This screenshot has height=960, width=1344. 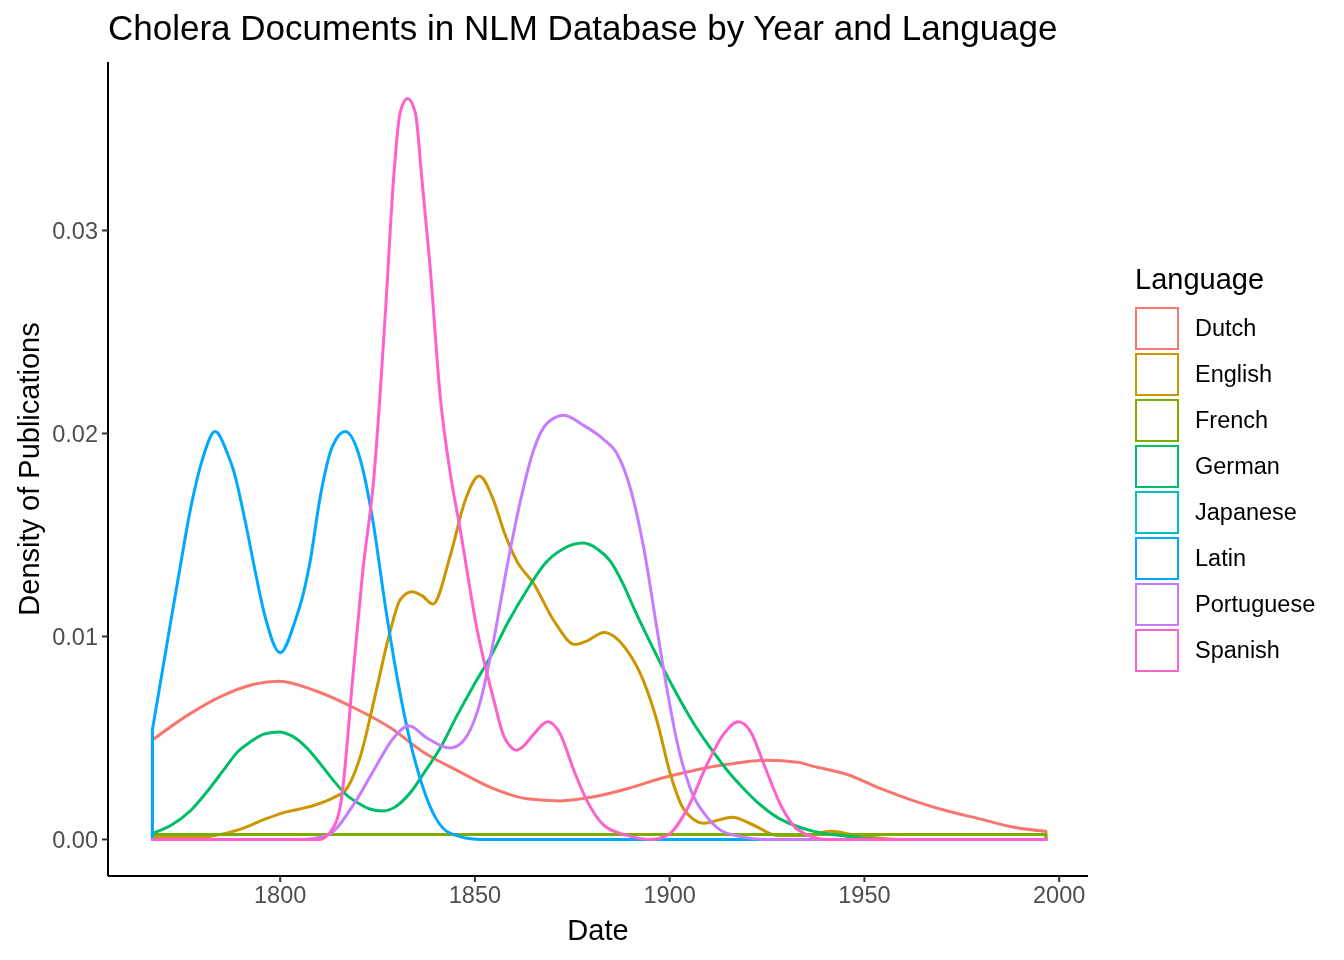 What do you see at coordinates (1059, 894) in the screenshot?
I see `x-tick-label: 2000` at bounding box center [1059, 894].